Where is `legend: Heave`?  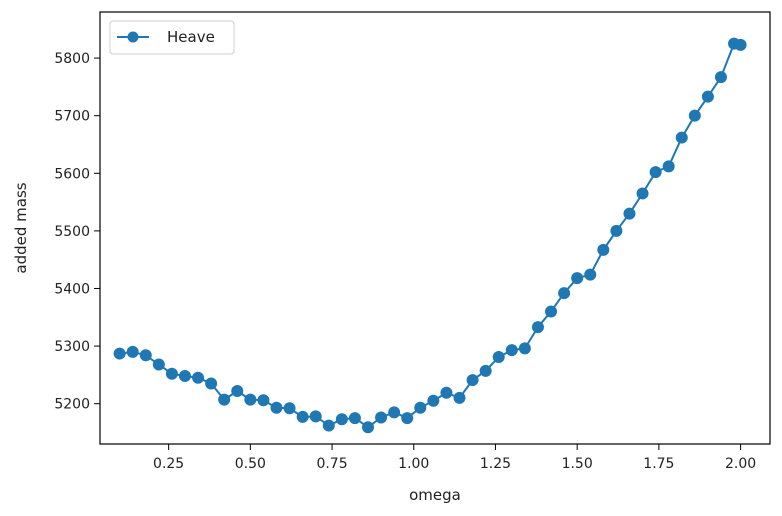 legend: Heave is located at coordinates (172, 37).